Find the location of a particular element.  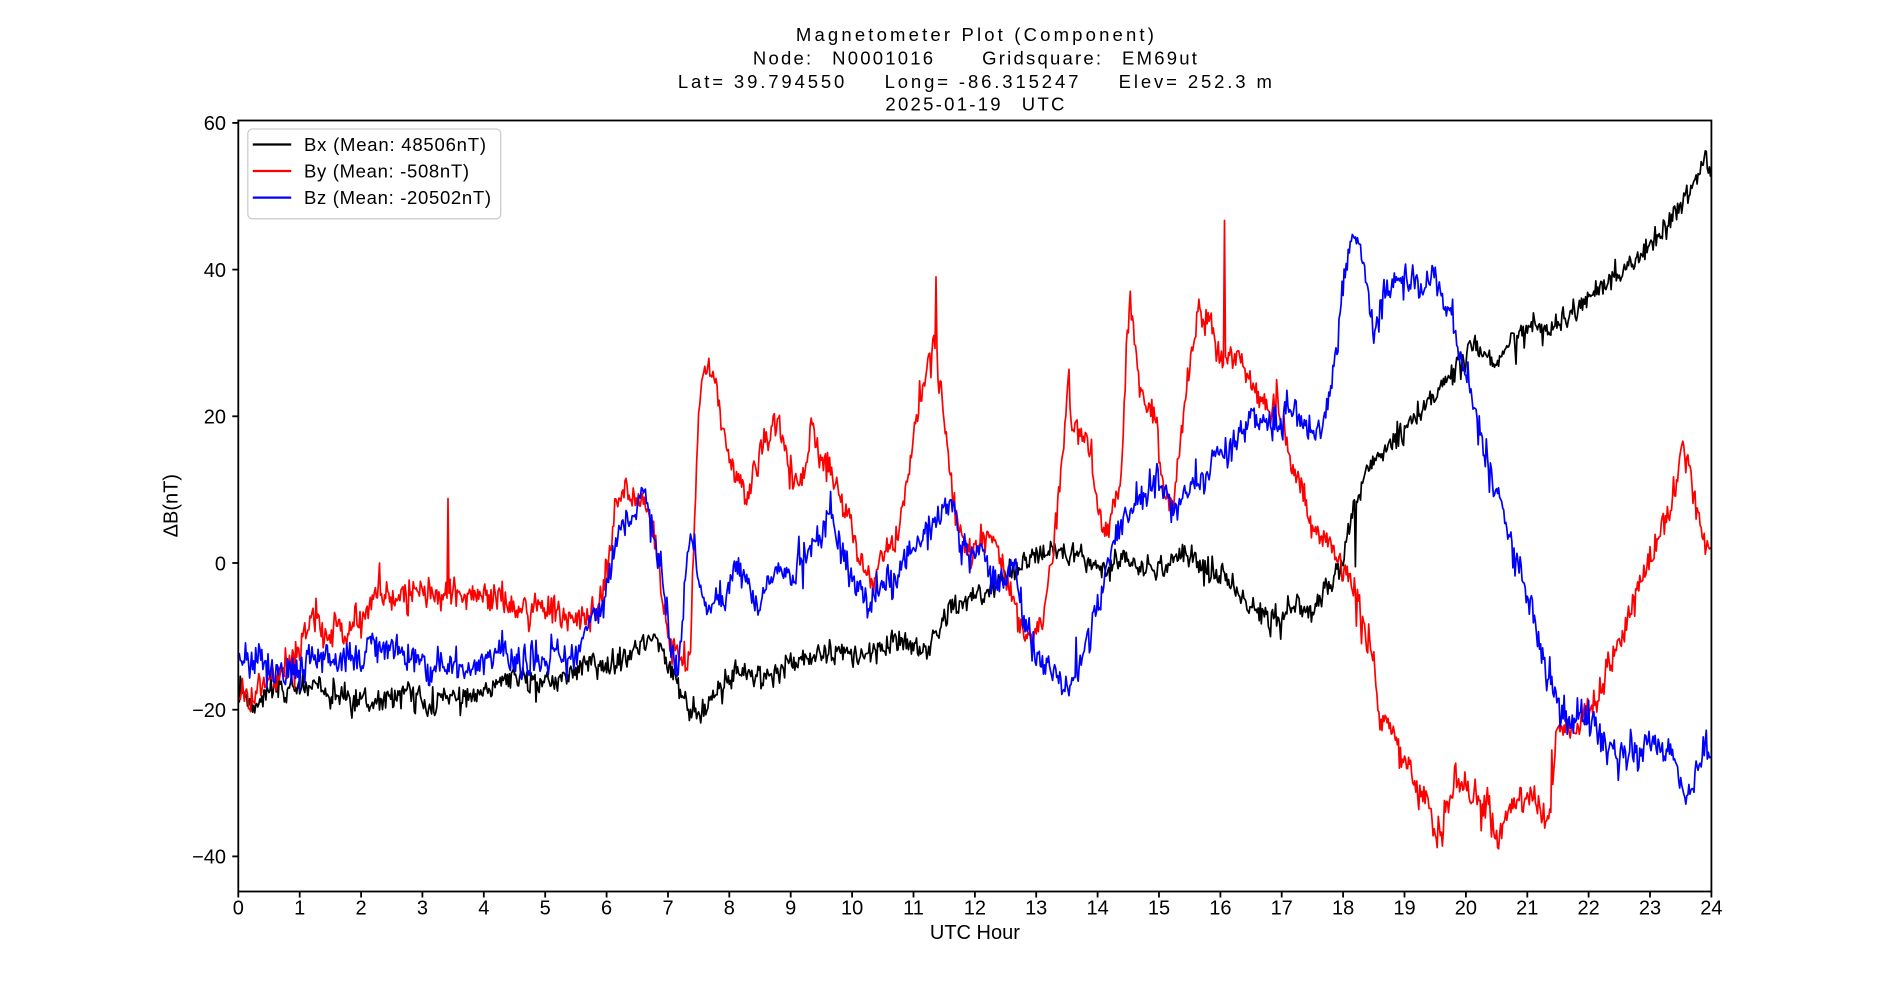

svg-text: 16 is located at coordinates (1220, 909).